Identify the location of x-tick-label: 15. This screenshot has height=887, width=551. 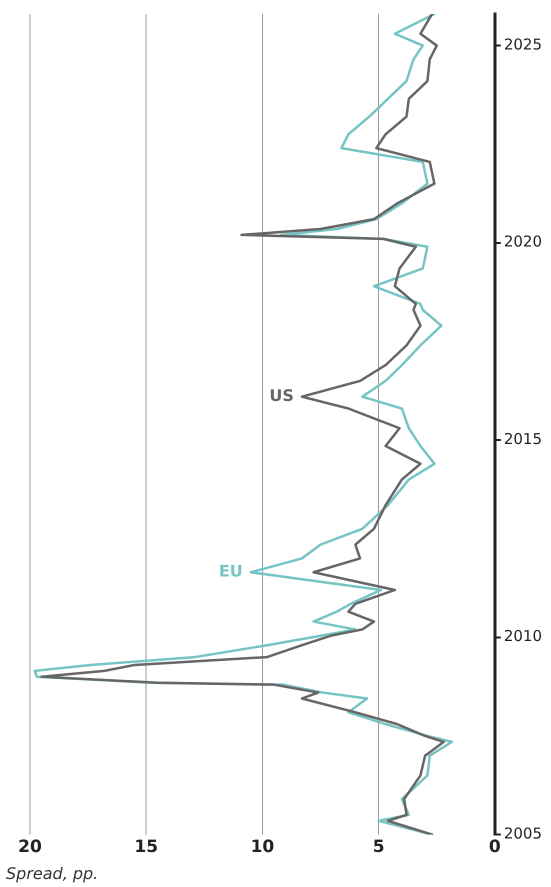
(146, 847).